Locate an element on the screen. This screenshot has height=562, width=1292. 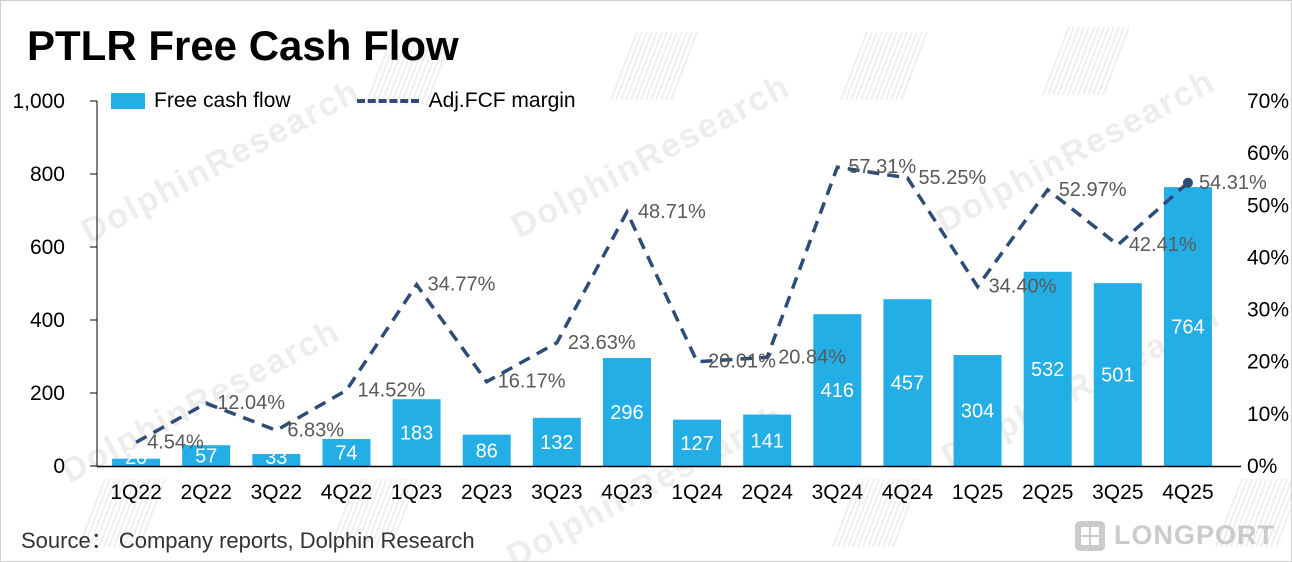
longport-logo-icon is located at coordinates (1090, 535).